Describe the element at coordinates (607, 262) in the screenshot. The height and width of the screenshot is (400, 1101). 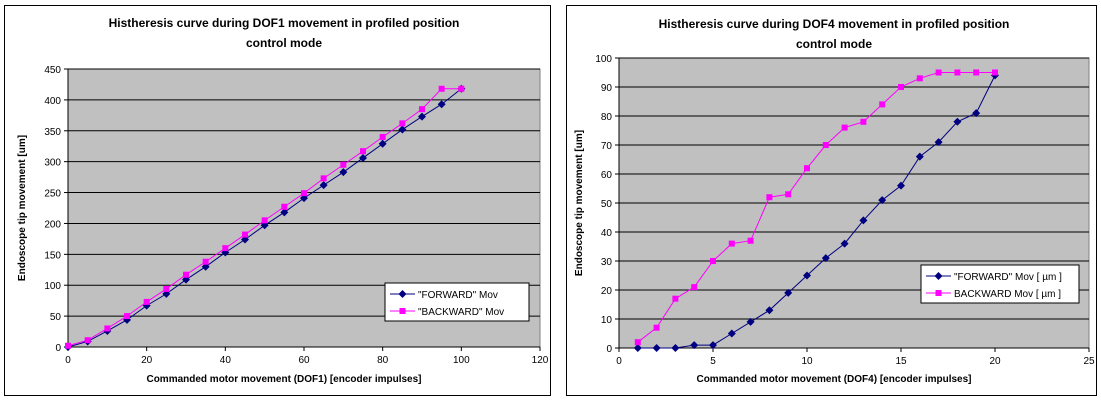
I see `y-tick-label: 30` at that location.